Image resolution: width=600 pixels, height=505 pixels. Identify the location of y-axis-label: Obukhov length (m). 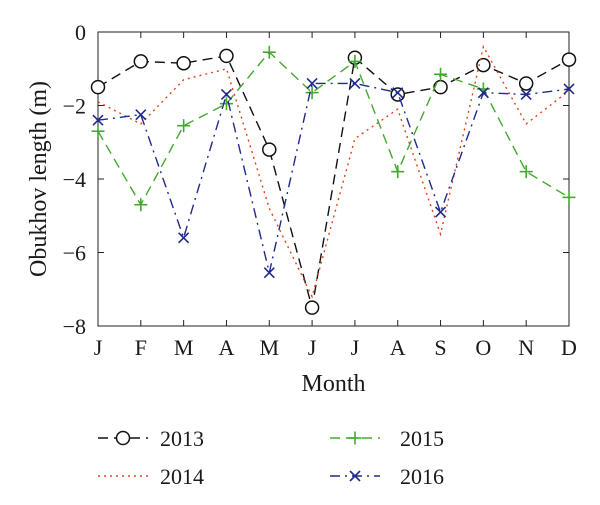
(39, 179).